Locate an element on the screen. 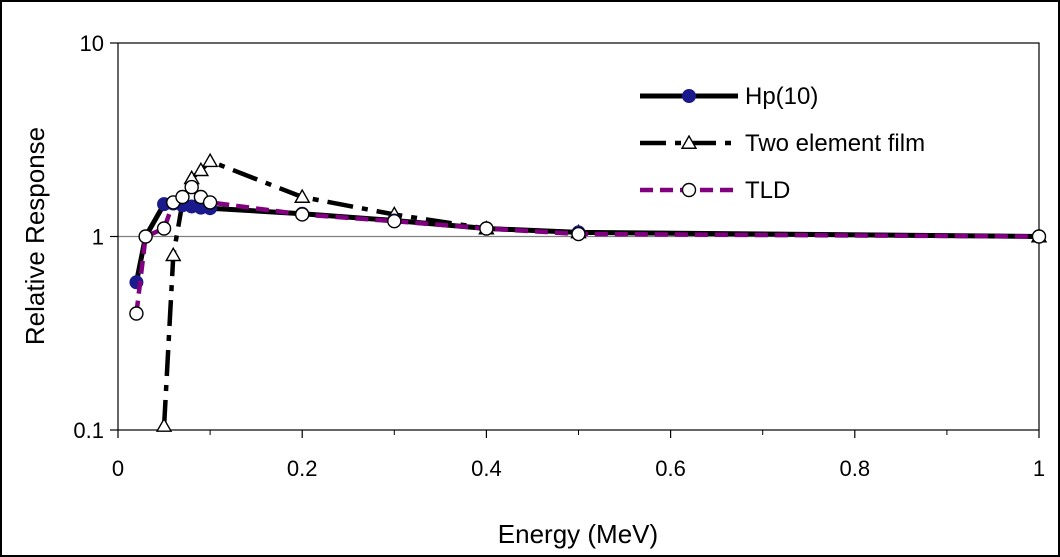 This screenshot has height=557, width=1060. x-tick-label: 1 is located at coordinates (1039, 468).